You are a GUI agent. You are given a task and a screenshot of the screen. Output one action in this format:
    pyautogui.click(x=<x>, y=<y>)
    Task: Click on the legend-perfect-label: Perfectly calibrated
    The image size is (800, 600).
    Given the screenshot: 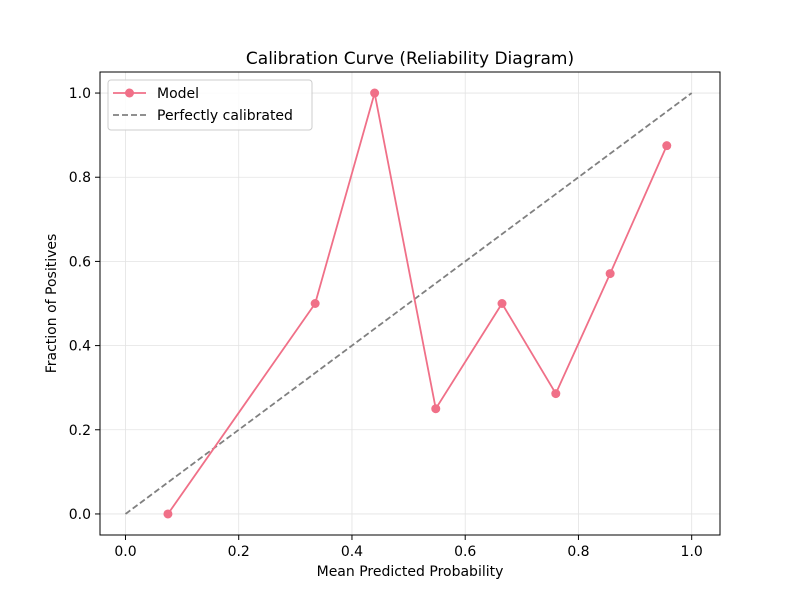 What is the action you would take?
    pyautogui.click(x=225, y=116)
    